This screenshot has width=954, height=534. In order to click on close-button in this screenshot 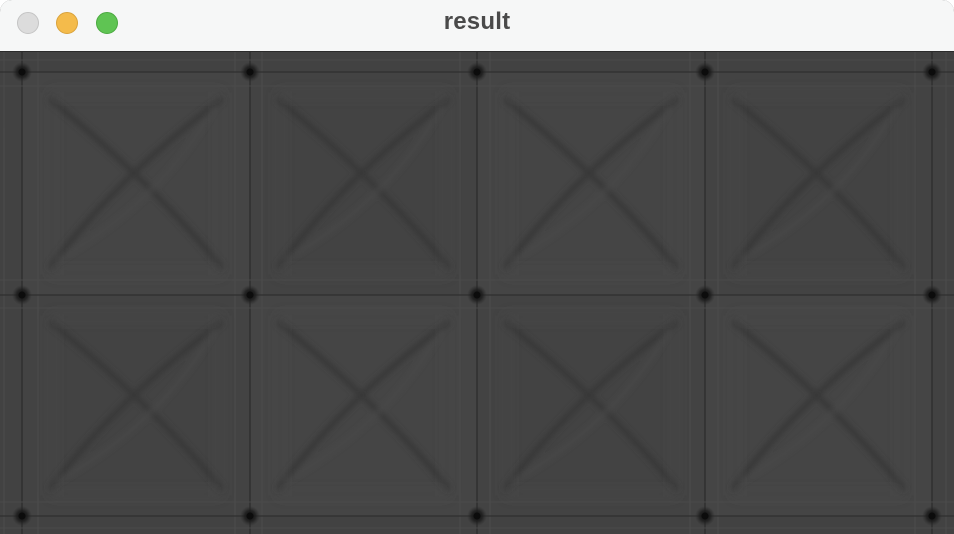, I will do `click(28, 23)`.